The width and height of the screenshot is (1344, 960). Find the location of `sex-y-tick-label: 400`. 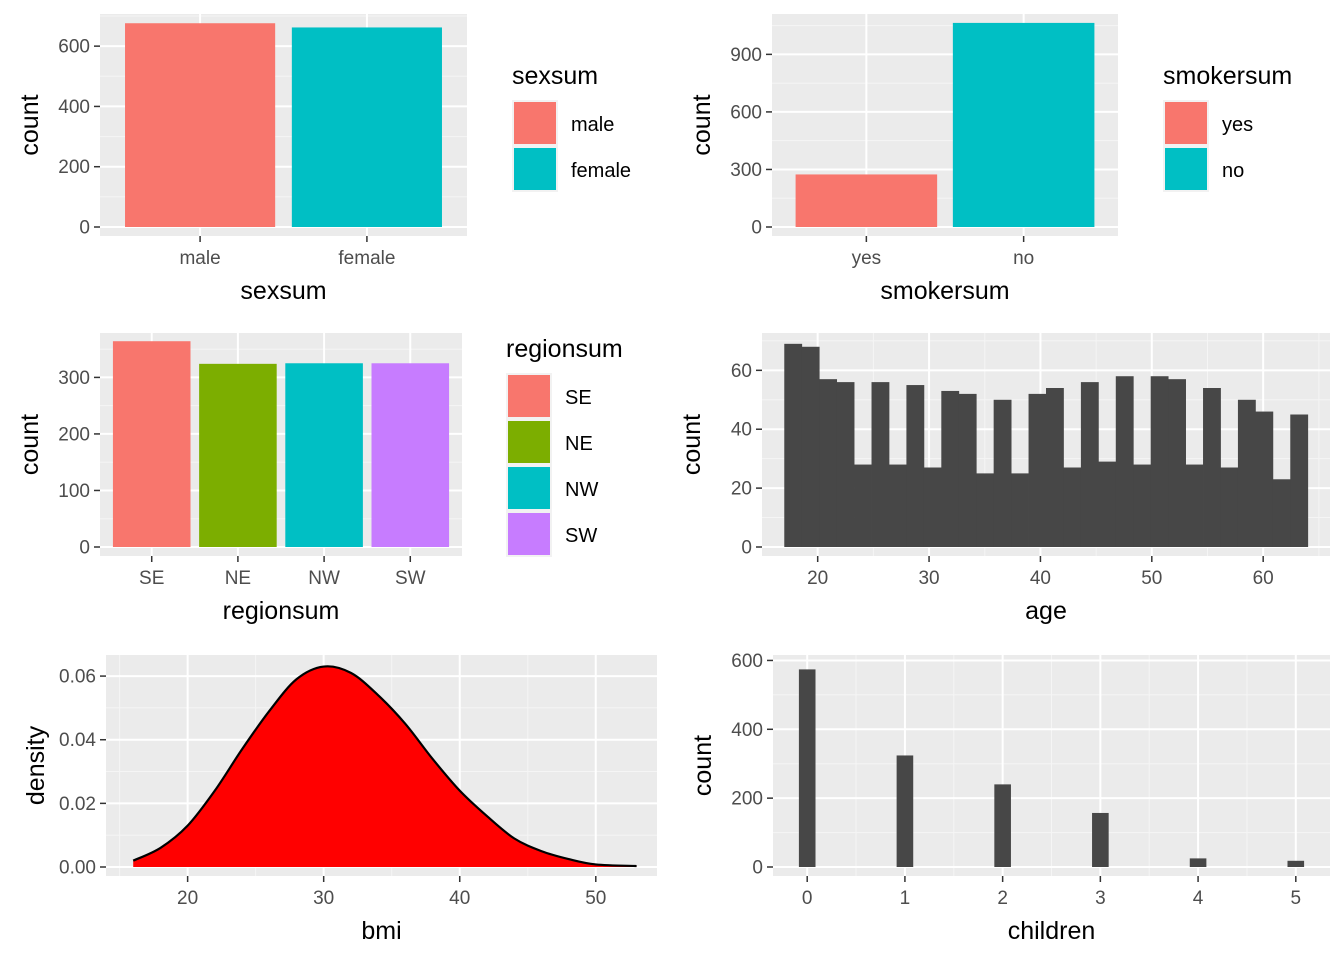

sex-y-tick-label: 400 is located at coordinates (74, 107).